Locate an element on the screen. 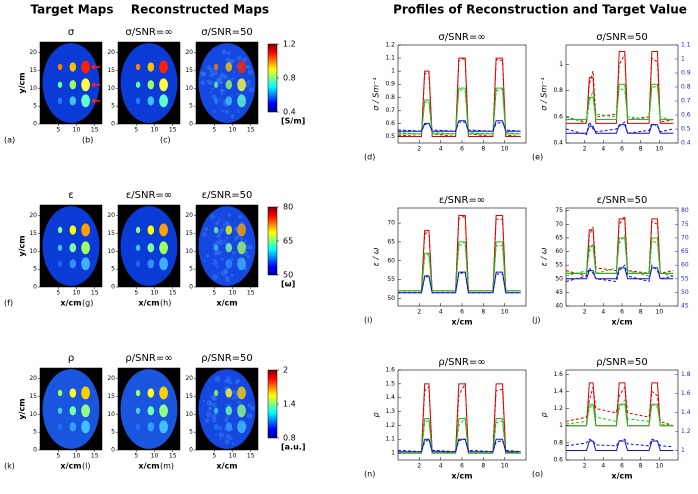 The image size is (698, 494). y-tick-label: 45 is located at coordinates (559, 292).